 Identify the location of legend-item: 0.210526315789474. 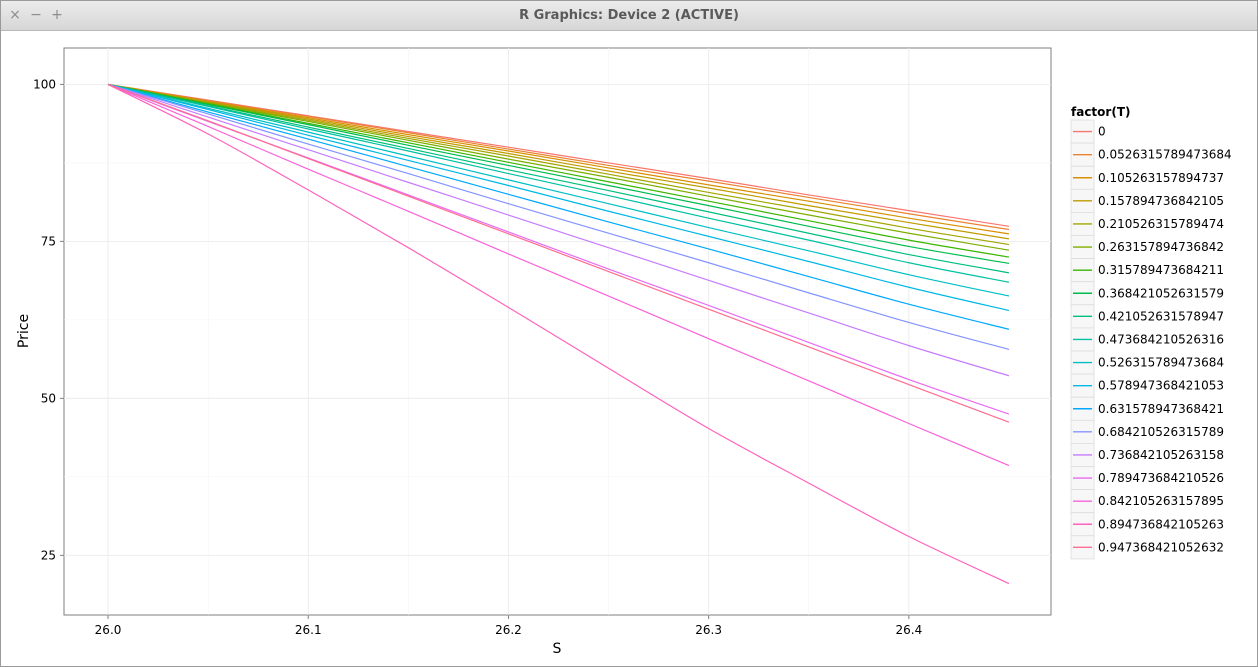
(1147, 223).